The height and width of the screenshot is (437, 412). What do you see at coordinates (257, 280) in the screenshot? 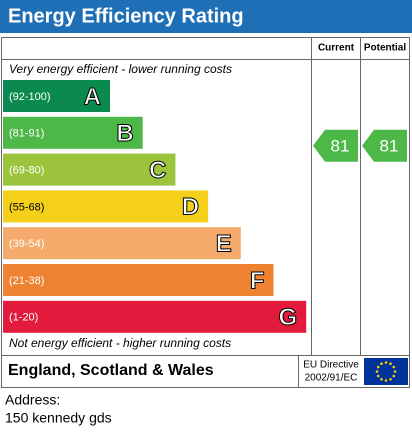
I see `band-letter: F` at bounding box center [257, 280].